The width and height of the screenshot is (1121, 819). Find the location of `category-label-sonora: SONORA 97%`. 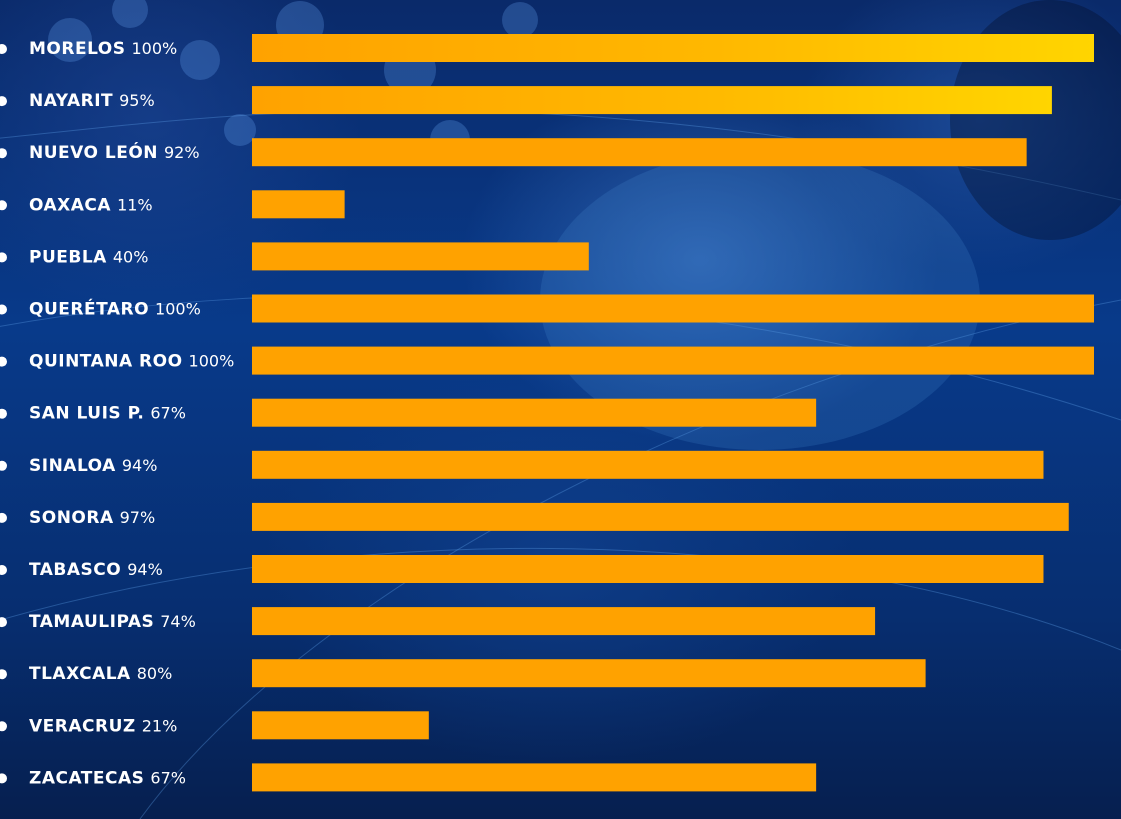

category-label-sonora: SONORA 97% is located at coordinates (92, 518).